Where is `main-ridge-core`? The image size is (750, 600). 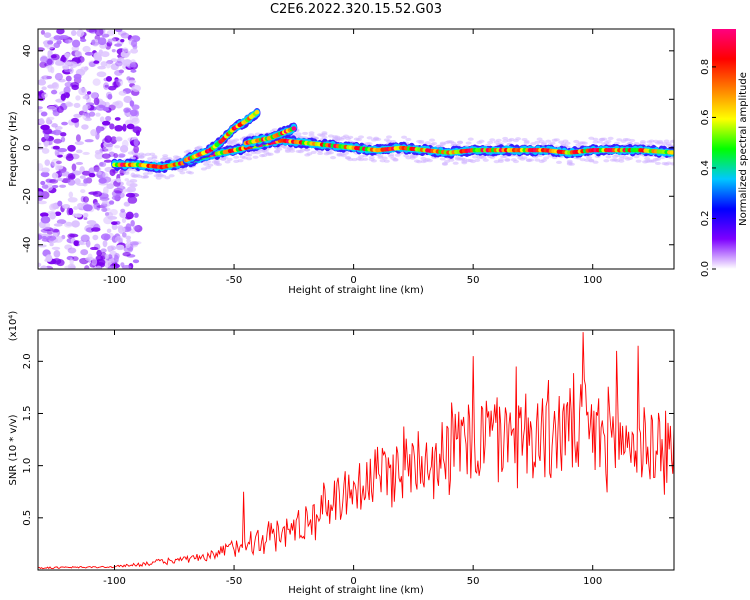 main-ridge-core is located at coordinates (671, 152).